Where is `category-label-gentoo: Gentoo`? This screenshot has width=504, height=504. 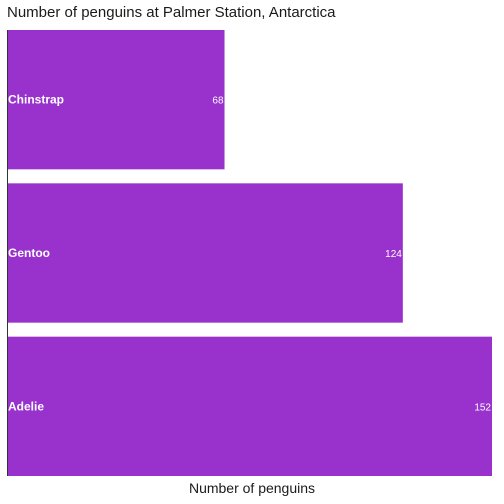
category-label-gentoo: Gentoo is located at coordinates (29, 253).